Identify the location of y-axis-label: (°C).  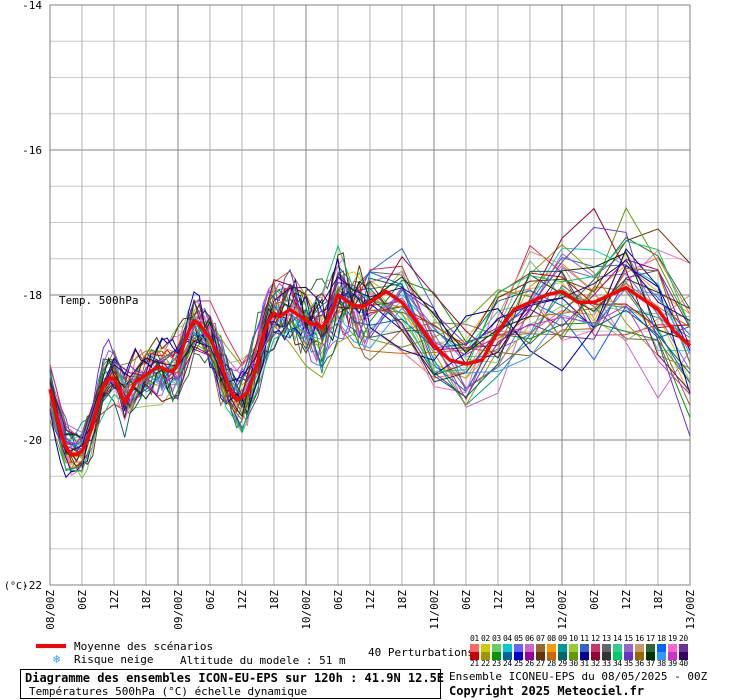
(16, 586).